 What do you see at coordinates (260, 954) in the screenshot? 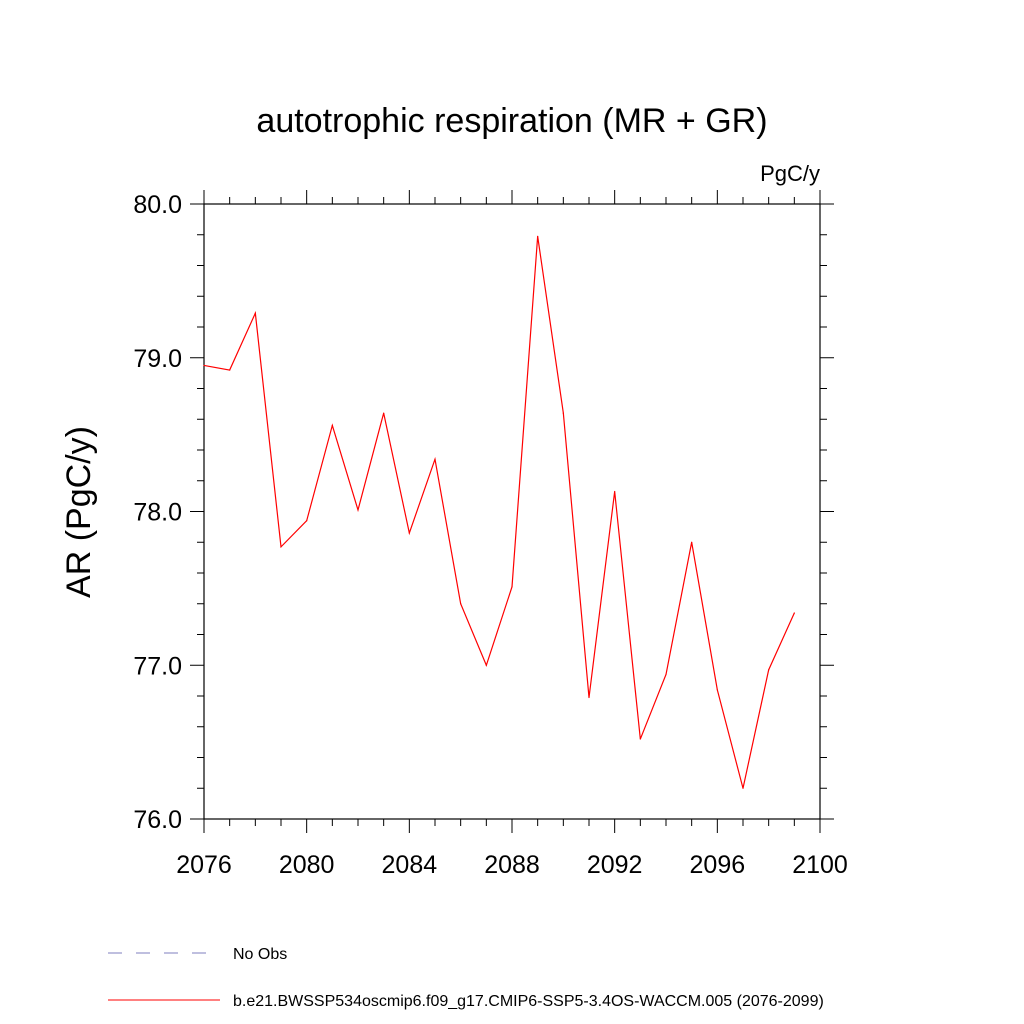
I see `legend-label-no-obs: No Obs` at bounding box center [260, 954].